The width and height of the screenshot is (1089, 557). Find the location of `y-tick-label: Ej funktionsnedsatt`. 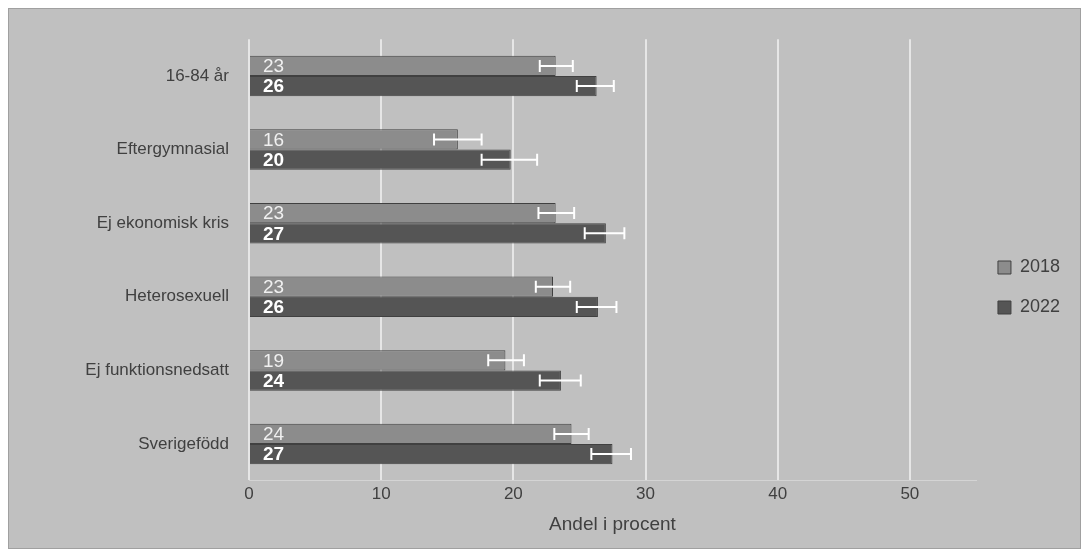

y-tick-label: Ej funktionsnedsatt is located at coordinates (157, 370).